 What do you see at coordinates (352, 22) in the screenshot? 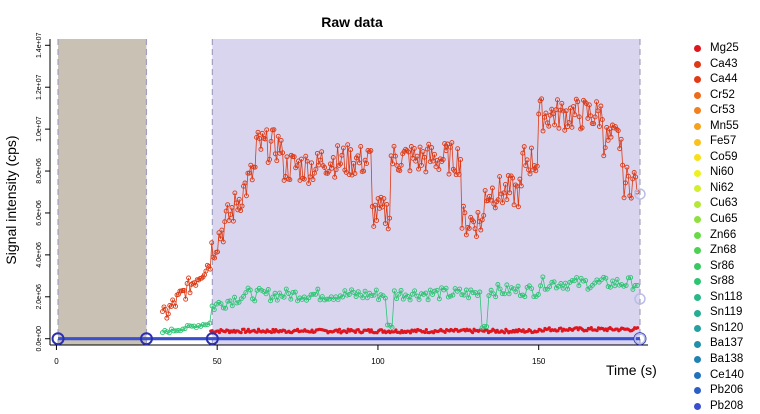
I see `chart-title: Raw data` at bounding box center [352, 22].